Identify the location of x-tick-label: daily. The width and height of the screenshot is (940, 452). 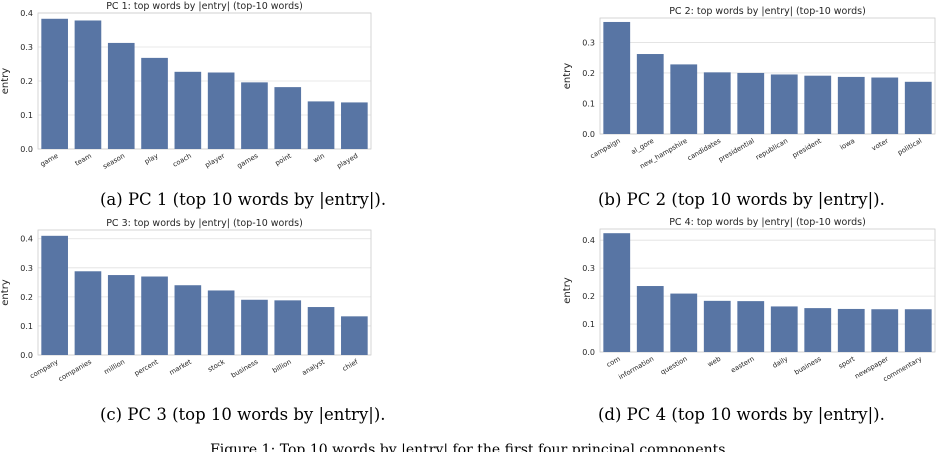
(780, 362).